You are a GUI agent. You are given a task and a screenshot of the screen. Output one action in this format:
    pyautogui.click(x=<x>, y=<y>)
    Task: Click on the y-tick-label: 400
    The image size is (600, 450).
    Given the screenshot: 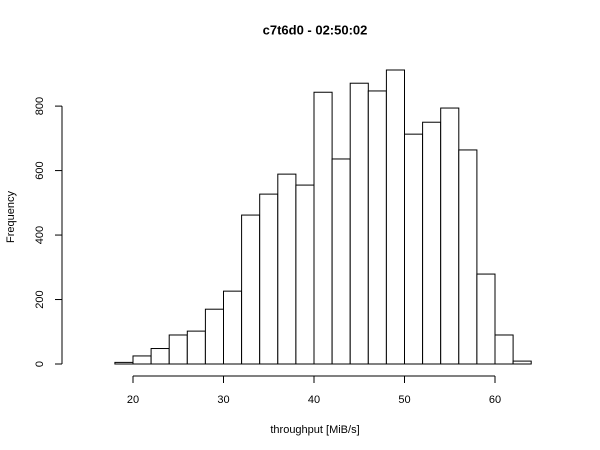 What is the action you would take?
    pyautogui.click(x=40, y=235)
    